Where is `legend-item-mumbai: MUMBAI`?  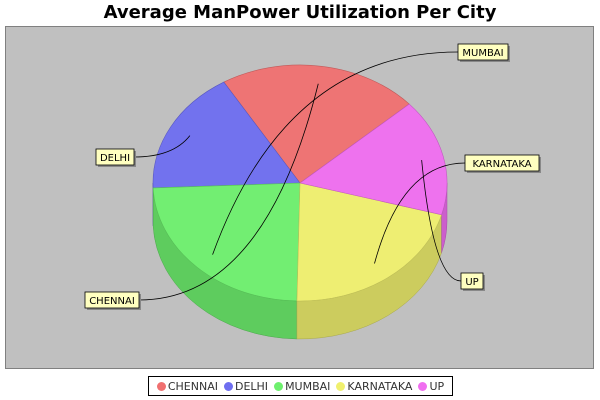 legend-item-mumbai: MUMBAI is located at coordinates (302, 386).